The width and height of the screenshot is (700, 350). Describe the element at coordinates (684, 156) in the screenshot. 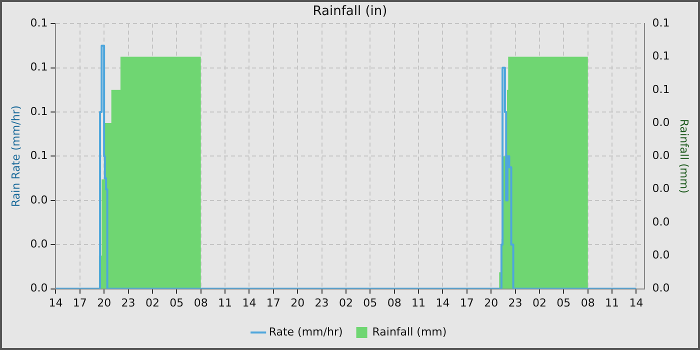

I see `y2-axis-title: Rainfall (mm)` at that location.